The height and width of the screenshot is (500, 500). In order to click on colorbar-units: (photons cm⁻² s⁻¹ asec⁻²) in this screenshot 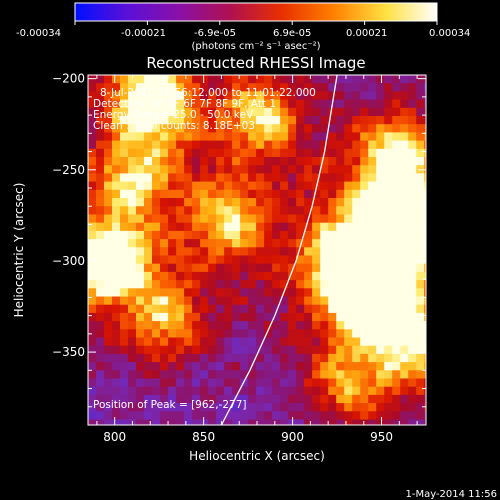, I will do `click(255, 46)`.